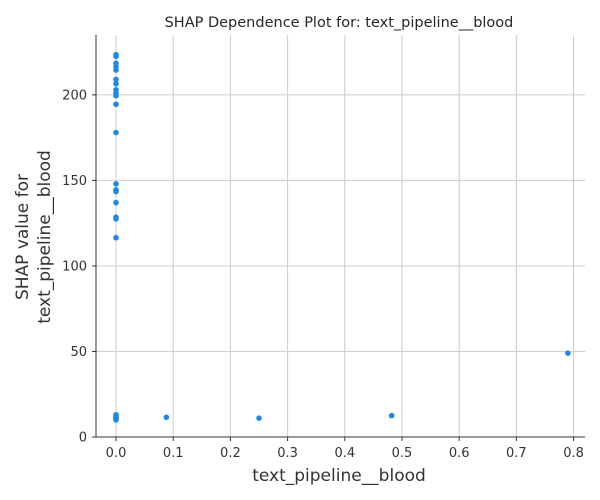 The image size is (600, 500). Describe the element at coordinates (287, 453) in the screenshot. I see `x-tick-label: 0.3` at that location.